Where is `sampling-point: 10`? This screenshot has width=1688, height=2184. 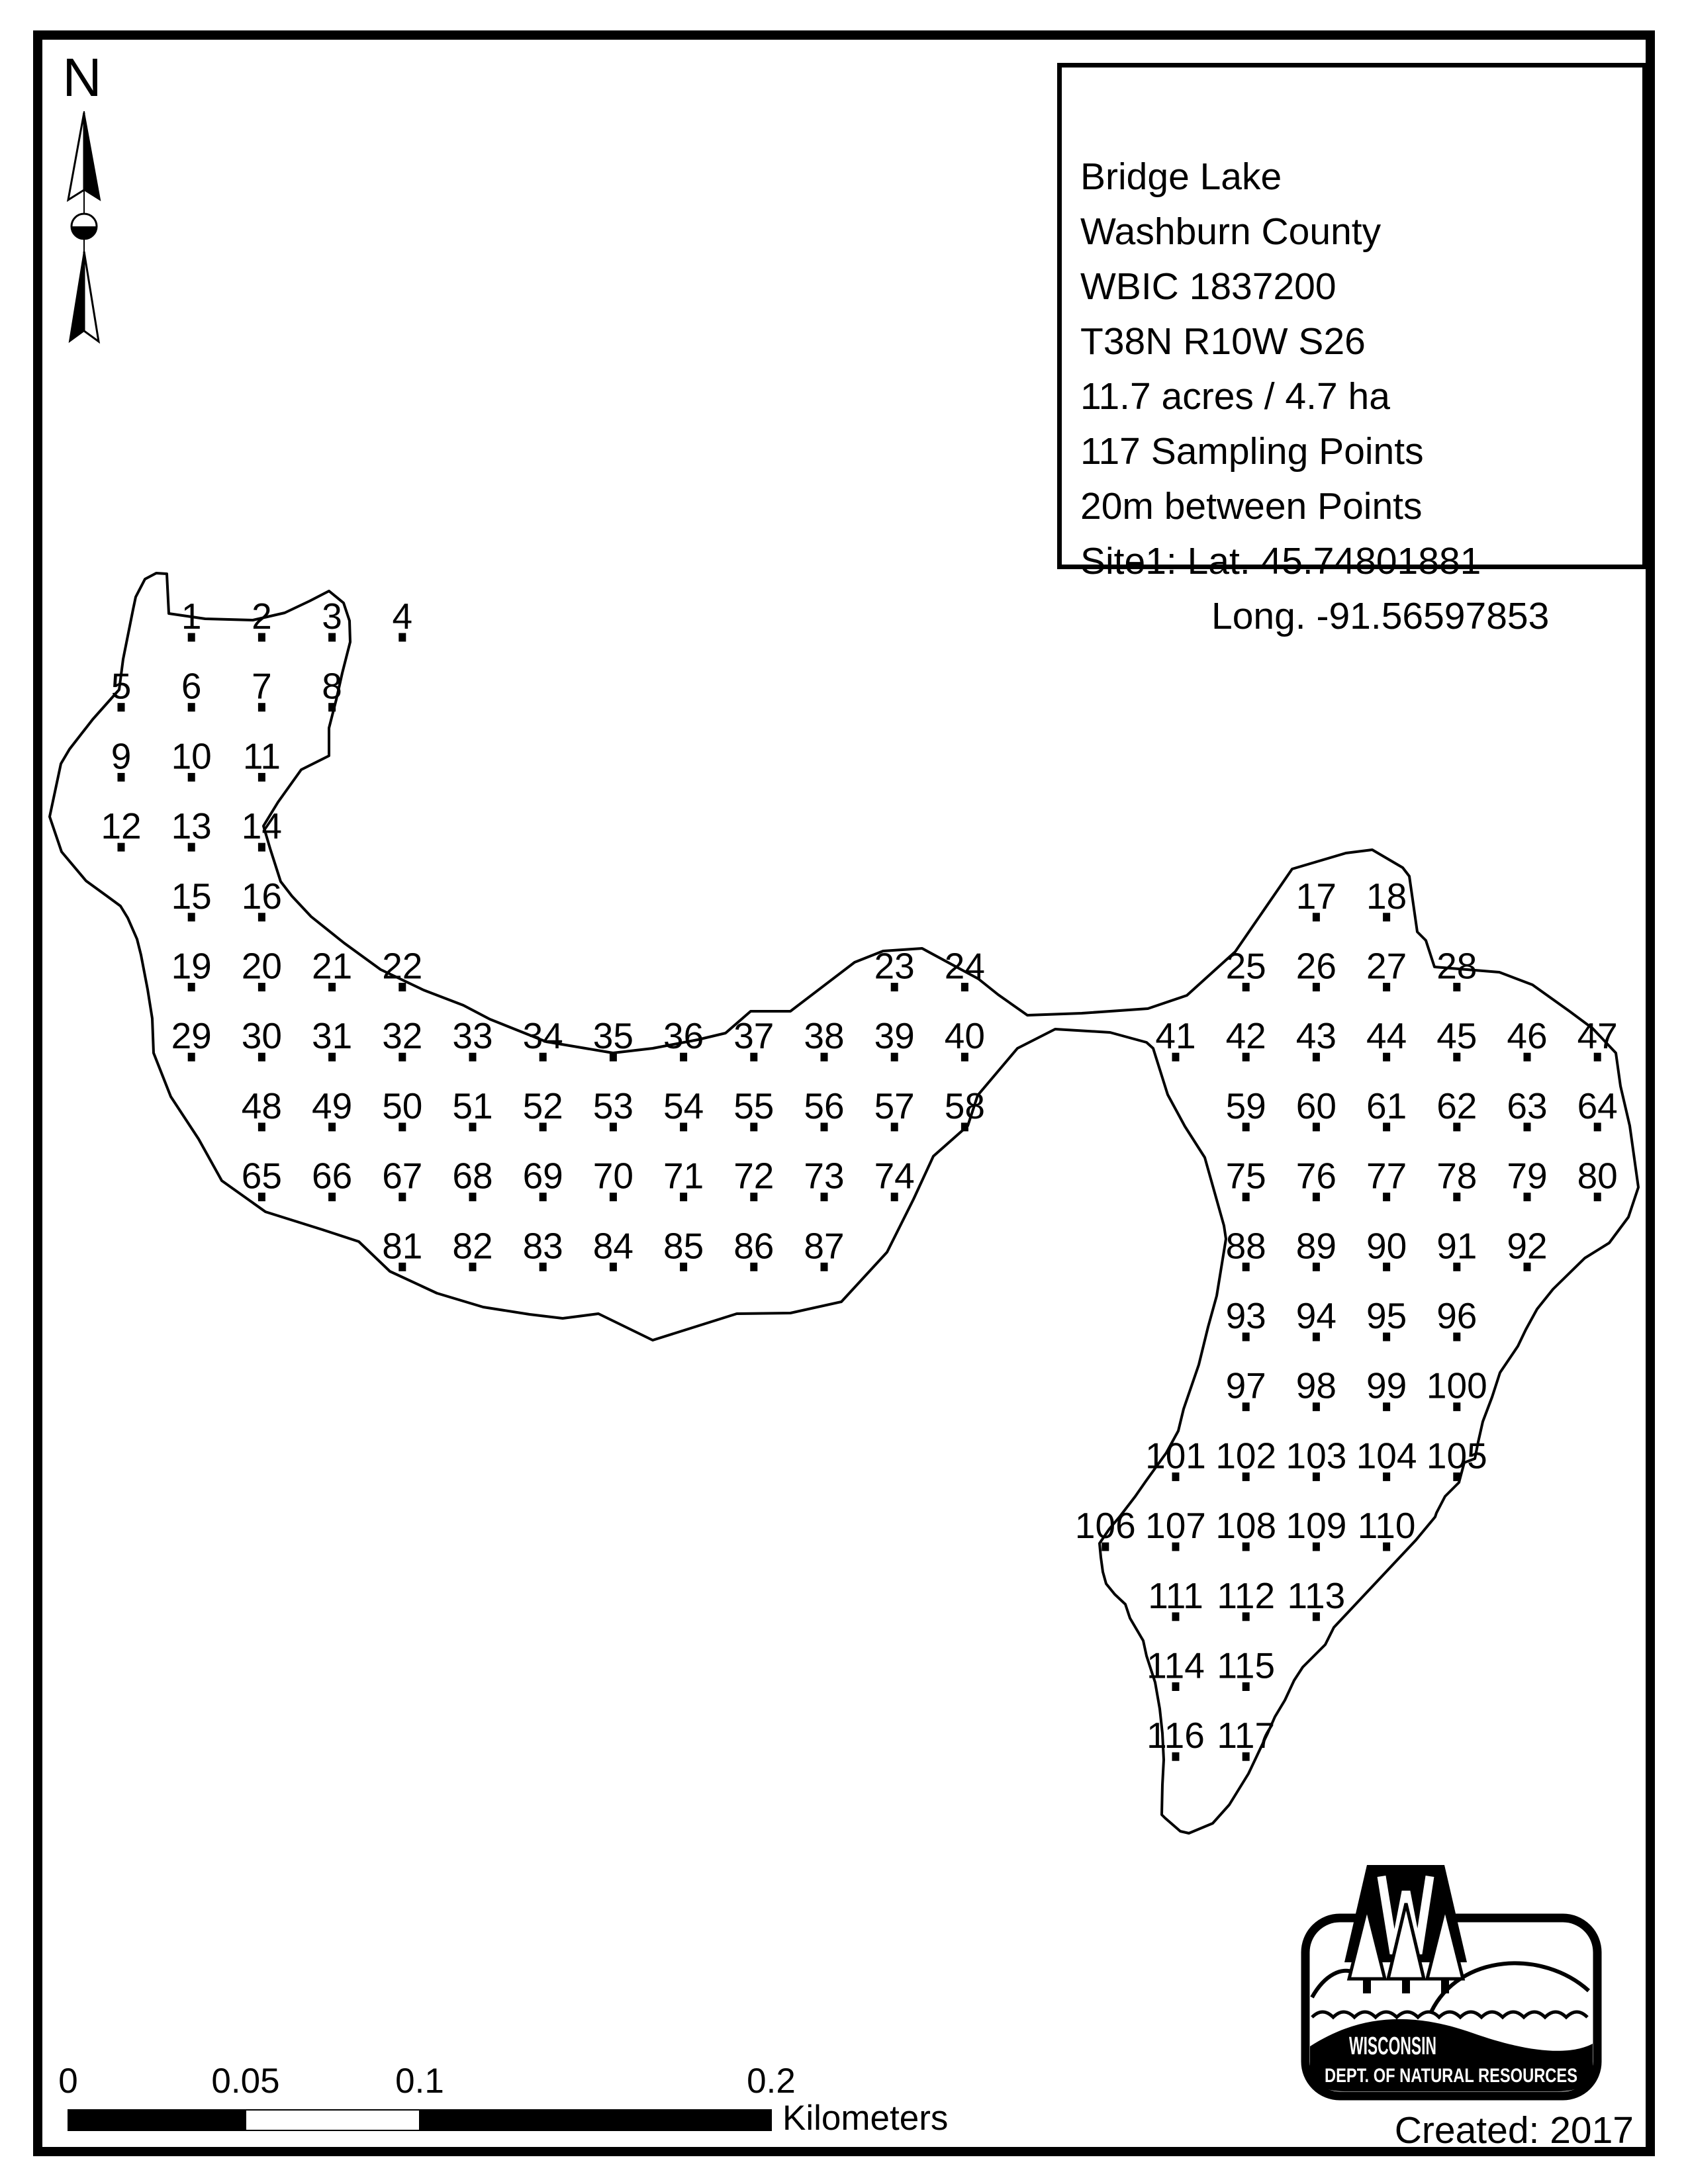 sampling-point: 10 is located at coordinates (191, 758).